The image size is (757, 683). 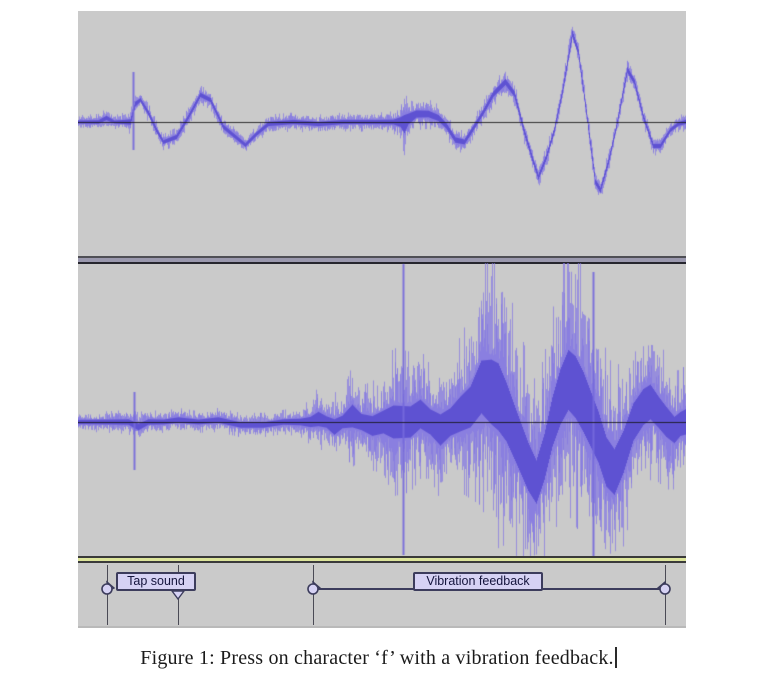 What do you see at coordinates (382, 559) in the screenshot?
I see `label-track-top-border` at bounding box center [382, 559].